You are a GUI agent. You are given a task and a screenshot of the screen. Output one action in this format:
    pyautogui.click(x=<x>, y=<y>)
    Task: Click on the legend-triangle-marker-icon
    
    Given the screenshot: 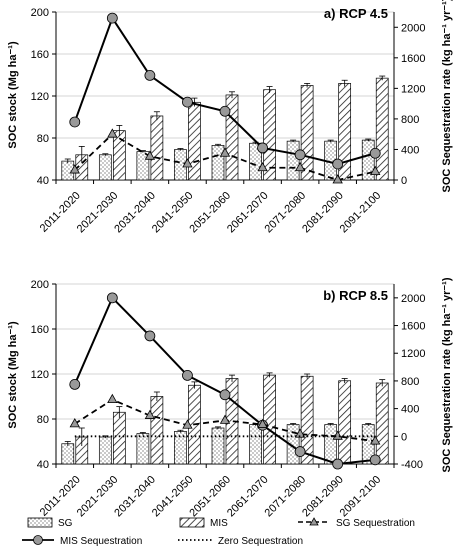 What is the action you would take?
    pyautogui.click(x=314, y=521)
    